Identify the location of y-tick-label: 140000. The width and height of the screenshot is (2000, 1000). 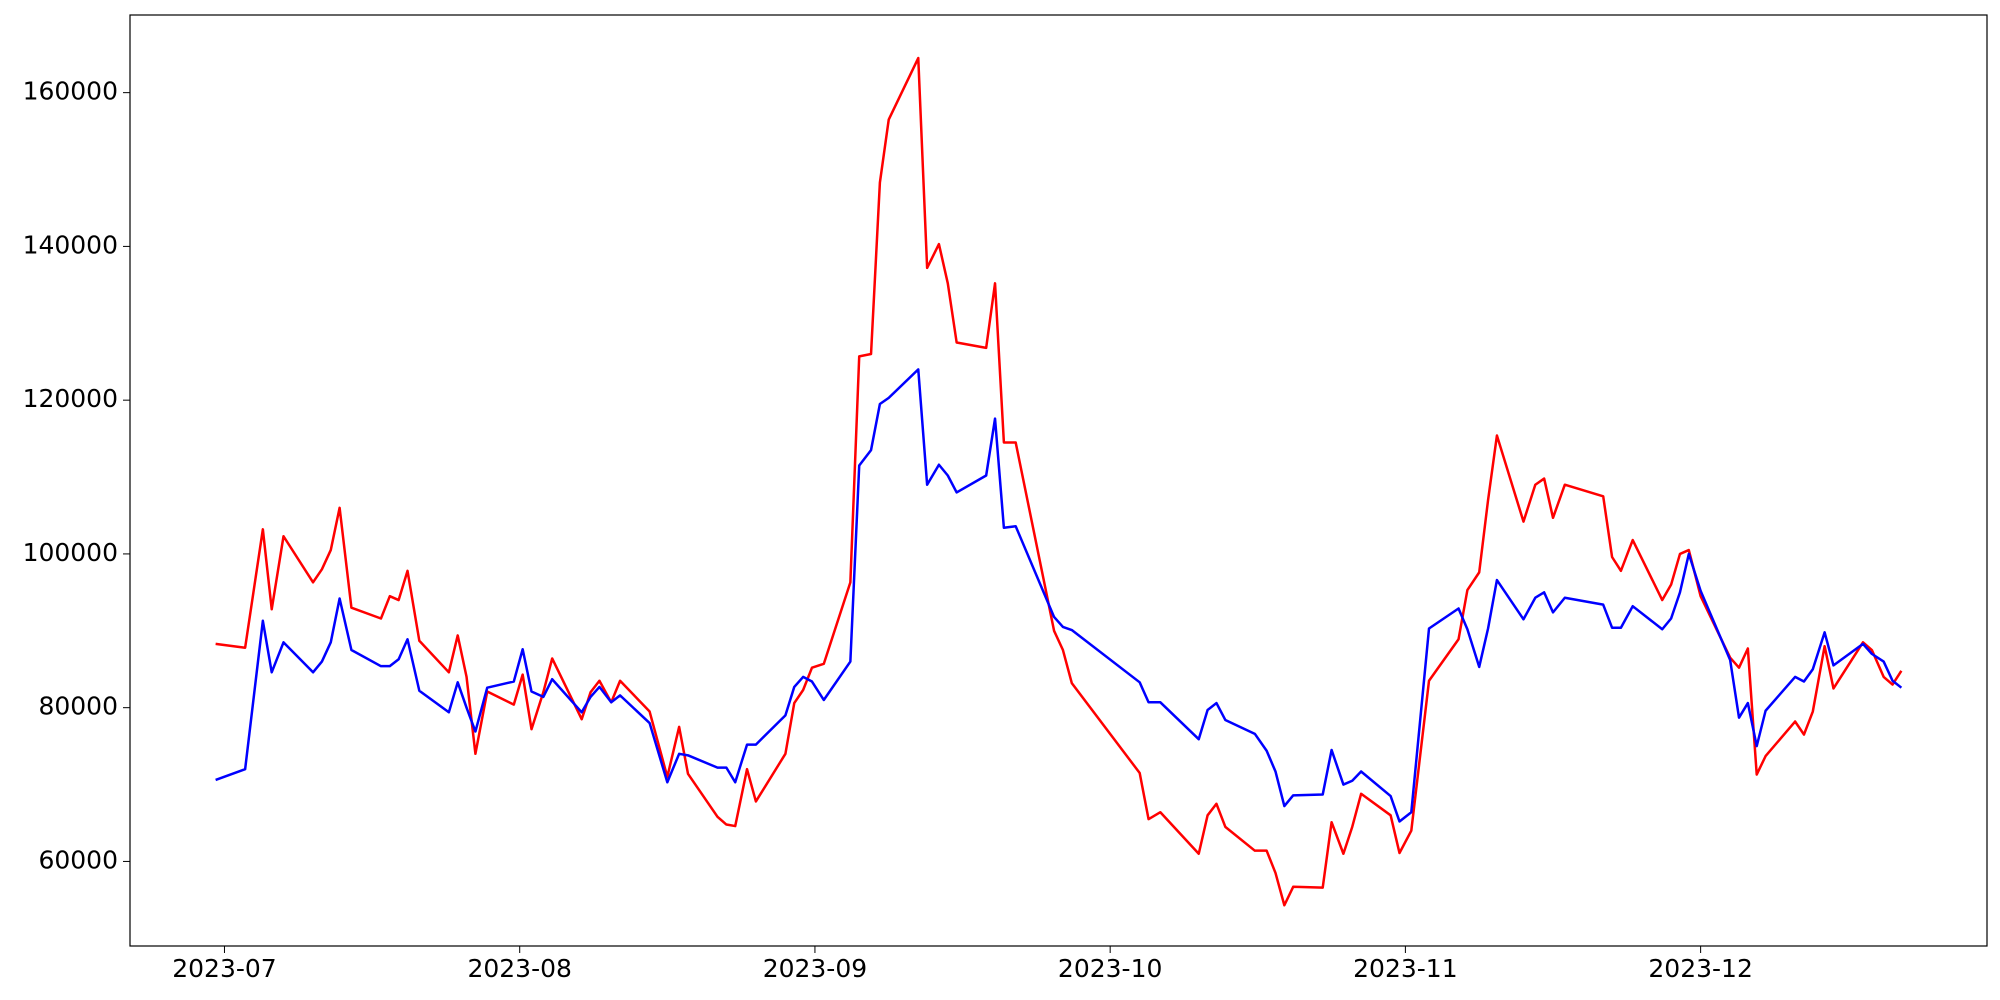
(70, 244).